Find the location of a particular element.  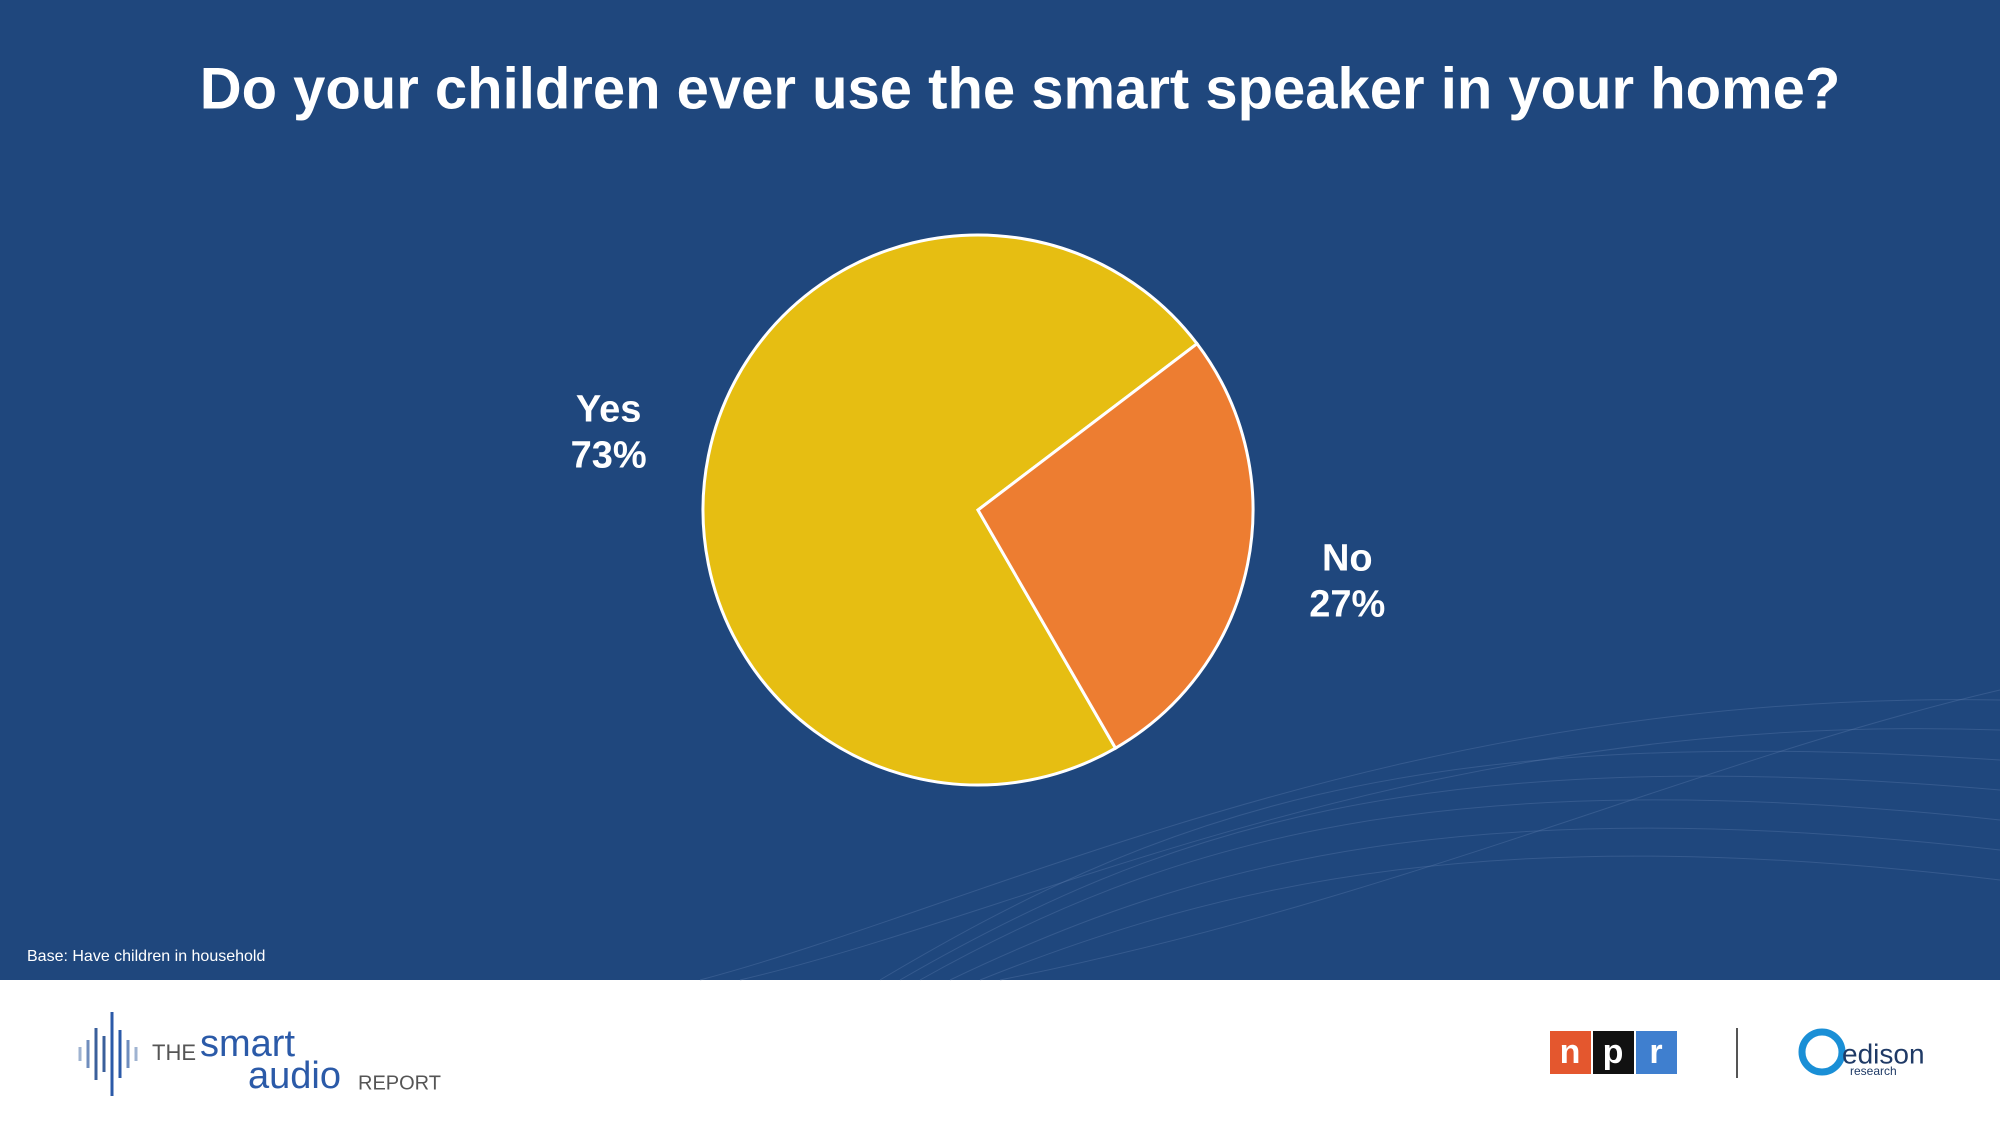

logo-text: smart is located at coordinates (247, 1044).